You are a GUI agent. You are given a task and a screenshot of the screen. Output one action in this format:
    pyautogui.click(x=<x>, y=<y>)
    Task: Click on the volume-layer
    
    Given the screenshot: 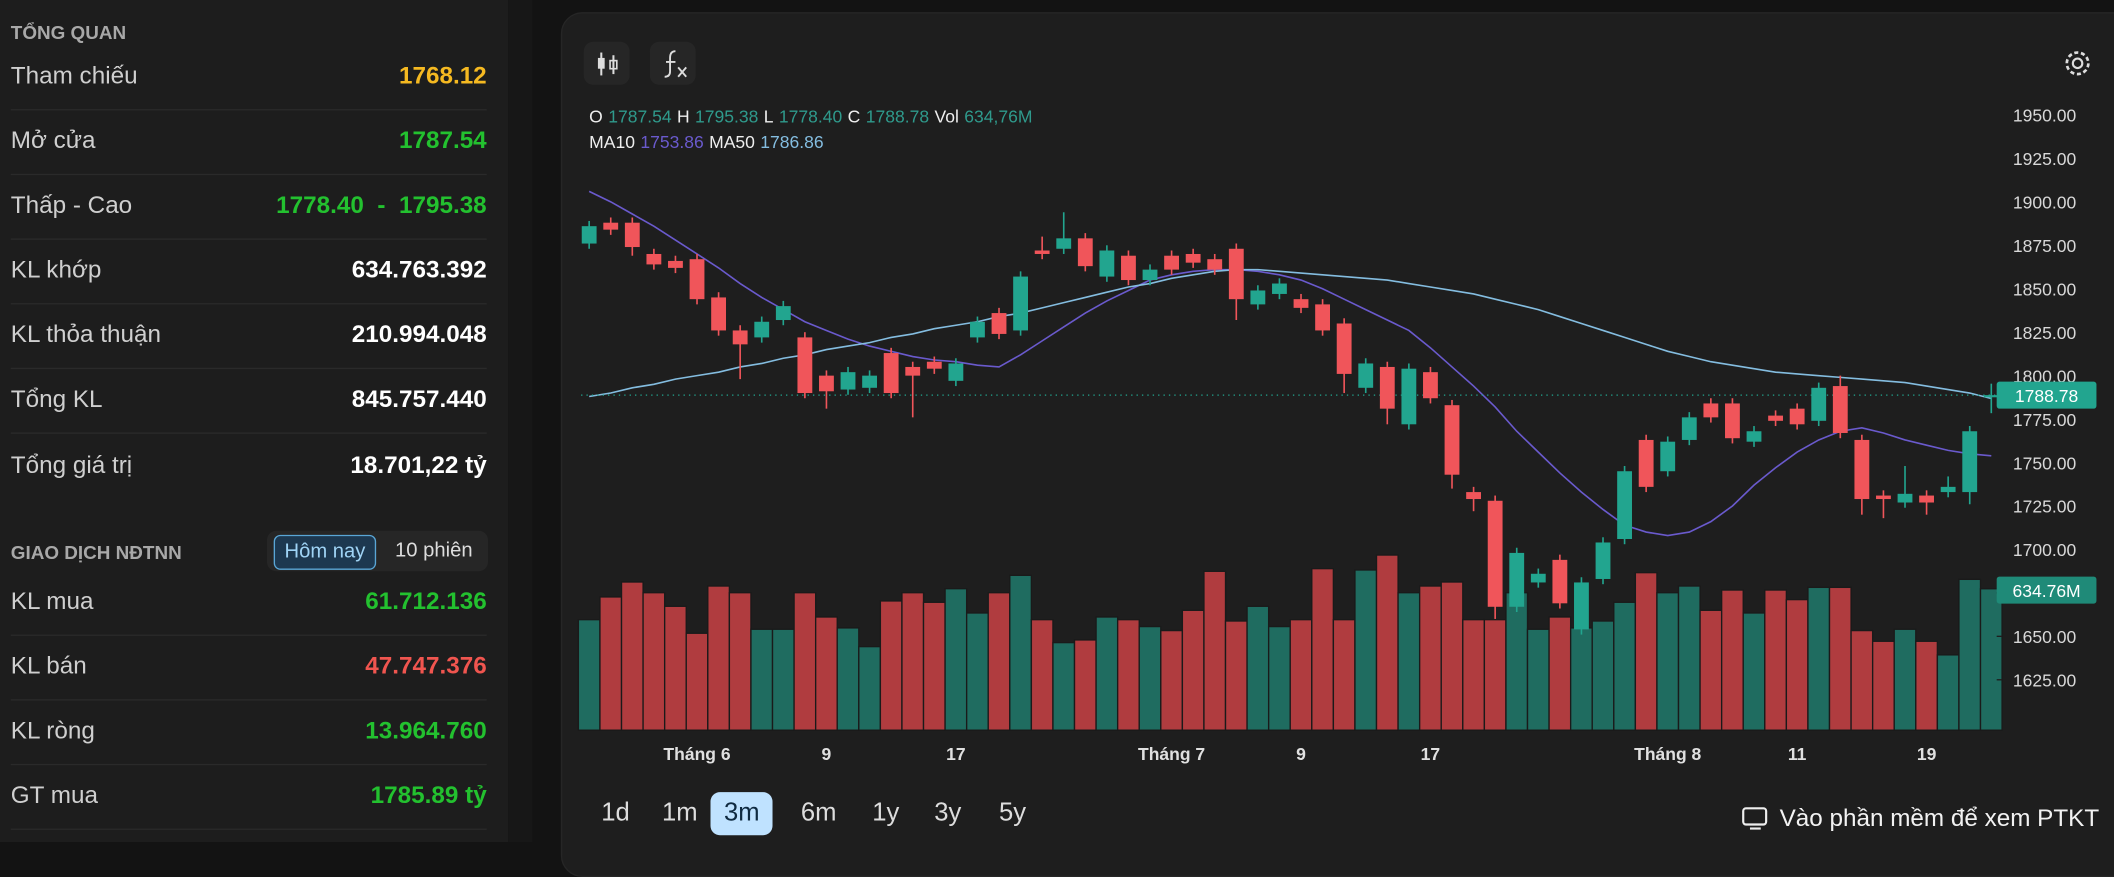 What is the action you would take?
    pyautogui.click(x=1290, y=642)
    